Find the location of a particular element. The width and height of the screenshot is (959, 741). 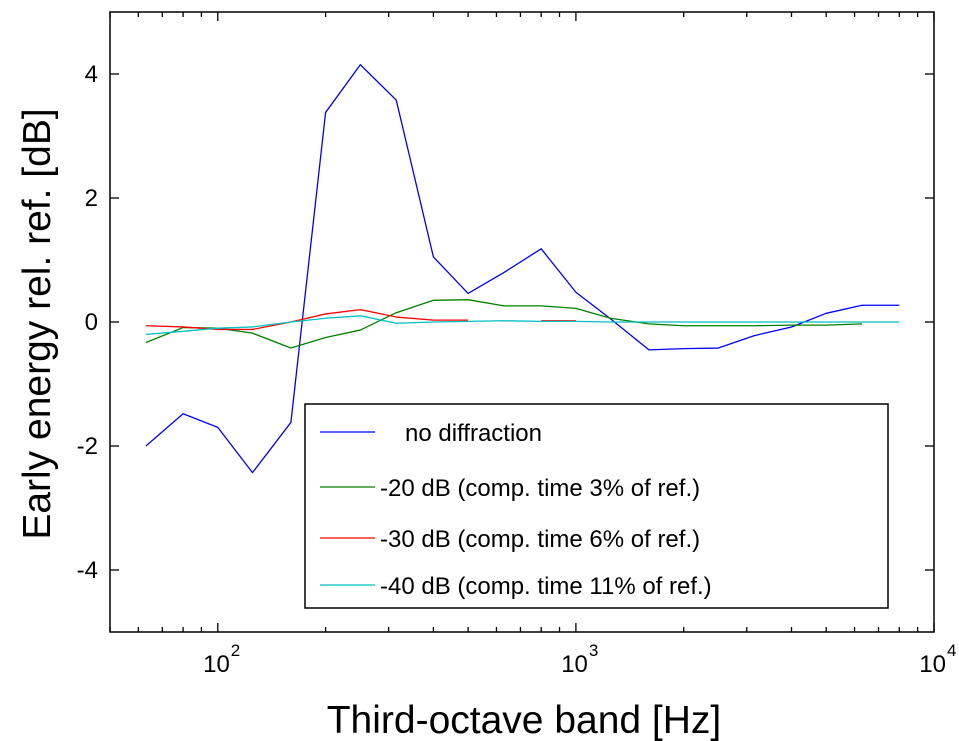

x-axis-label: Third-octave band [Hz] is located at coordinates (524, 720).